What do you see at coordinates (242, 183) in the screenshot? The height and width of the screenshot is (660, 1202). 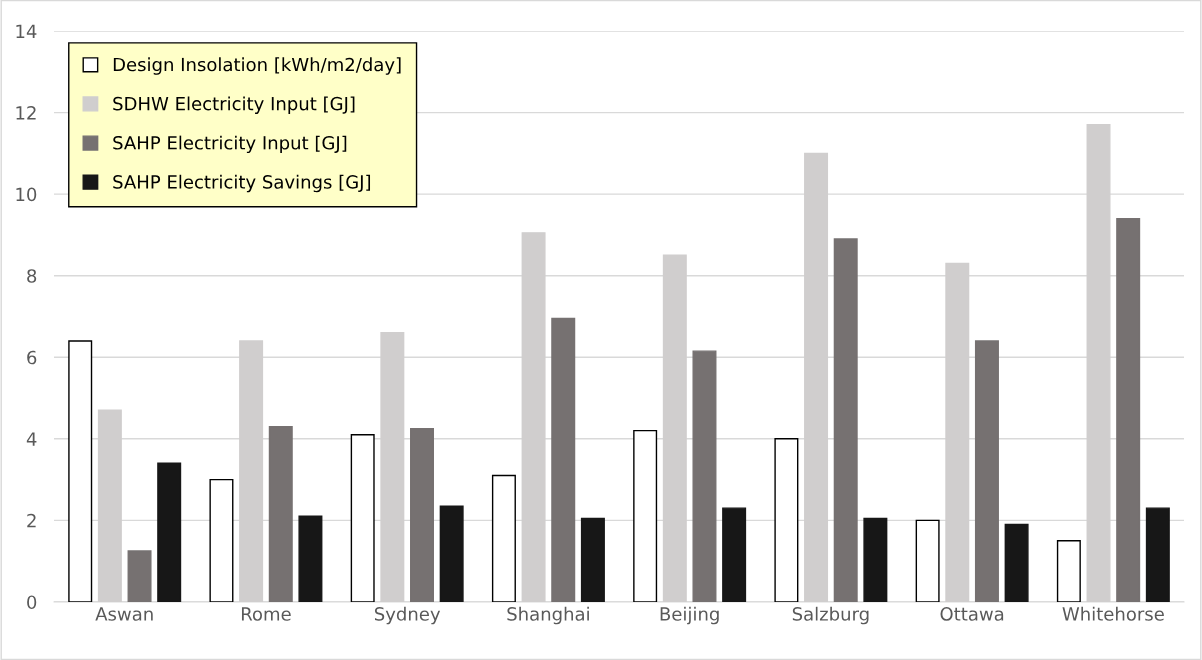 I see `legend-label: SAHP Electricity Savings [GJ]` at bounding box center [242, 183].